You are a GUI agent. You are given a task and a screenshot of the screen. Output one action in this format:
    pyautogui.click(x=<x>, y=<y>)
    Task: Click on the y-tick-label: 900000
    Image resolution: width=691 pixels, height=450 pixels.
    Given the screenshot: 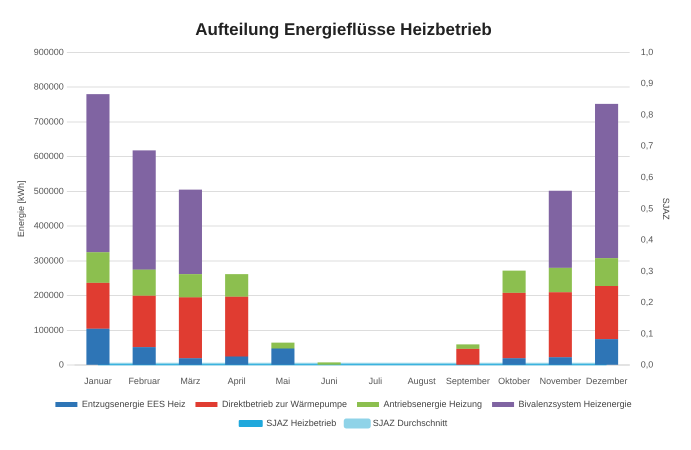 What is the action you would take?
    pyautogui.click(x=49, y=51)
    